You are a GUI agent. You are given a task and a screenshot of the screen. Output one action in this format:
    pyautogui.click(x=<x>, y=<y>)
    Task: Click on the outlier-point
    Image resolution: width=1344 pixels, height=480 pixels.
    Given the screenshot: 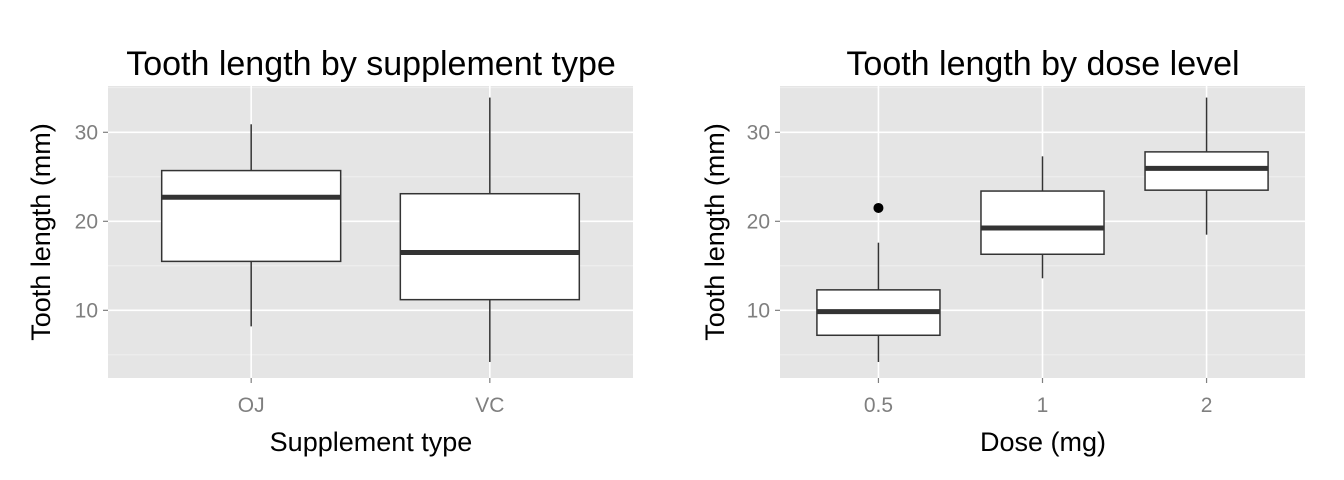 What is the action you would take?
    pyautogui.click(x=878, y=207)
    